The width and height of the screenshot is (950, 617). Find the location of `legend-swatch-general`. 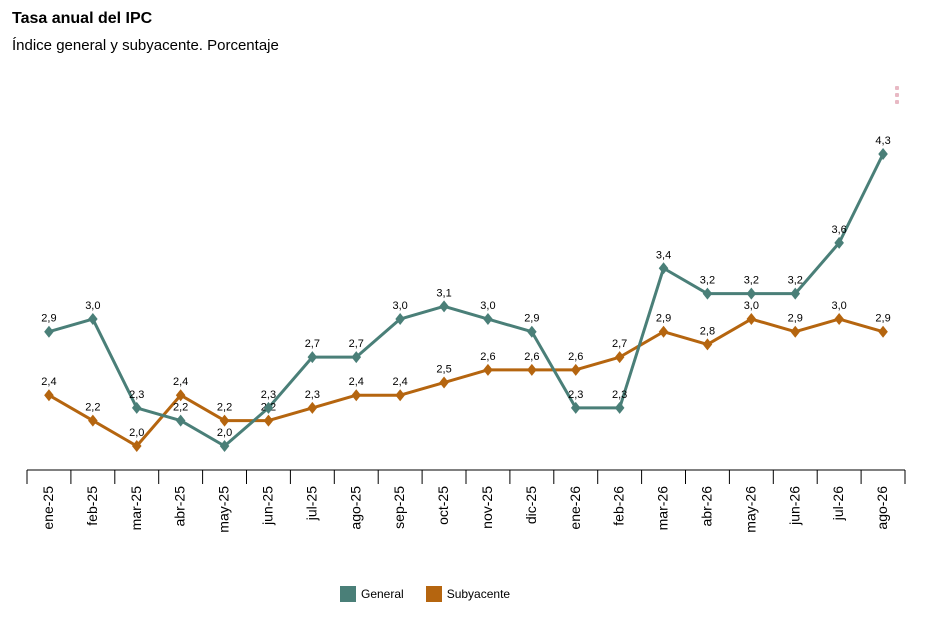

legend-swatch-general is located at coordinates (348, 594).